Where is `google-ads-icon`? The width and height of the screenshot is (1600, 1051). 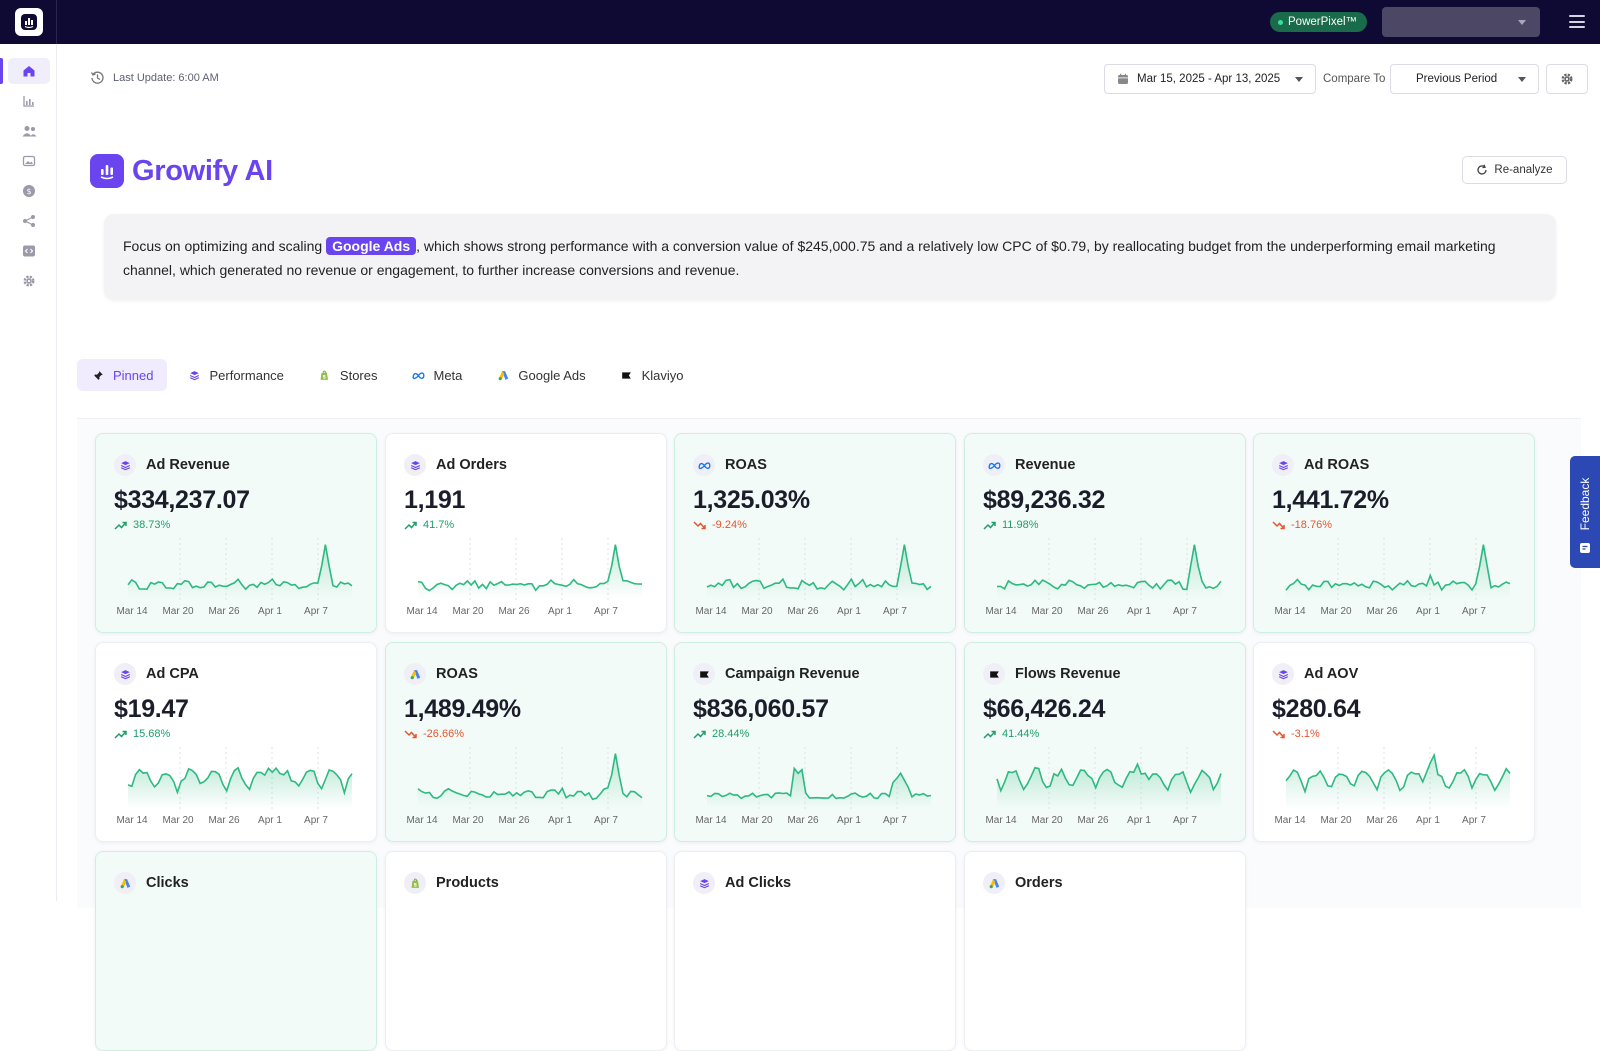
google-ads-icon is located at coordinates (994, 883).